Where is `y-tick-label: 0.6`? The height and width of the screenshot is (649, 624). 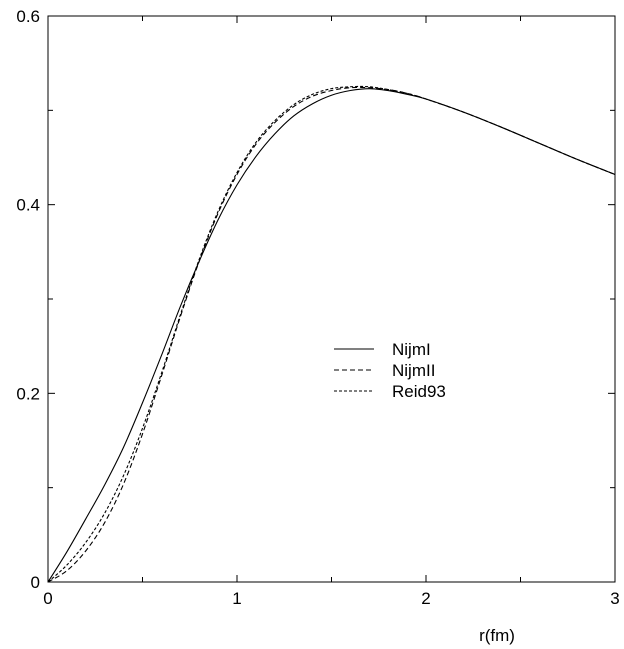 y-tick-label: 0.6 is located at coordinates (28, 16).